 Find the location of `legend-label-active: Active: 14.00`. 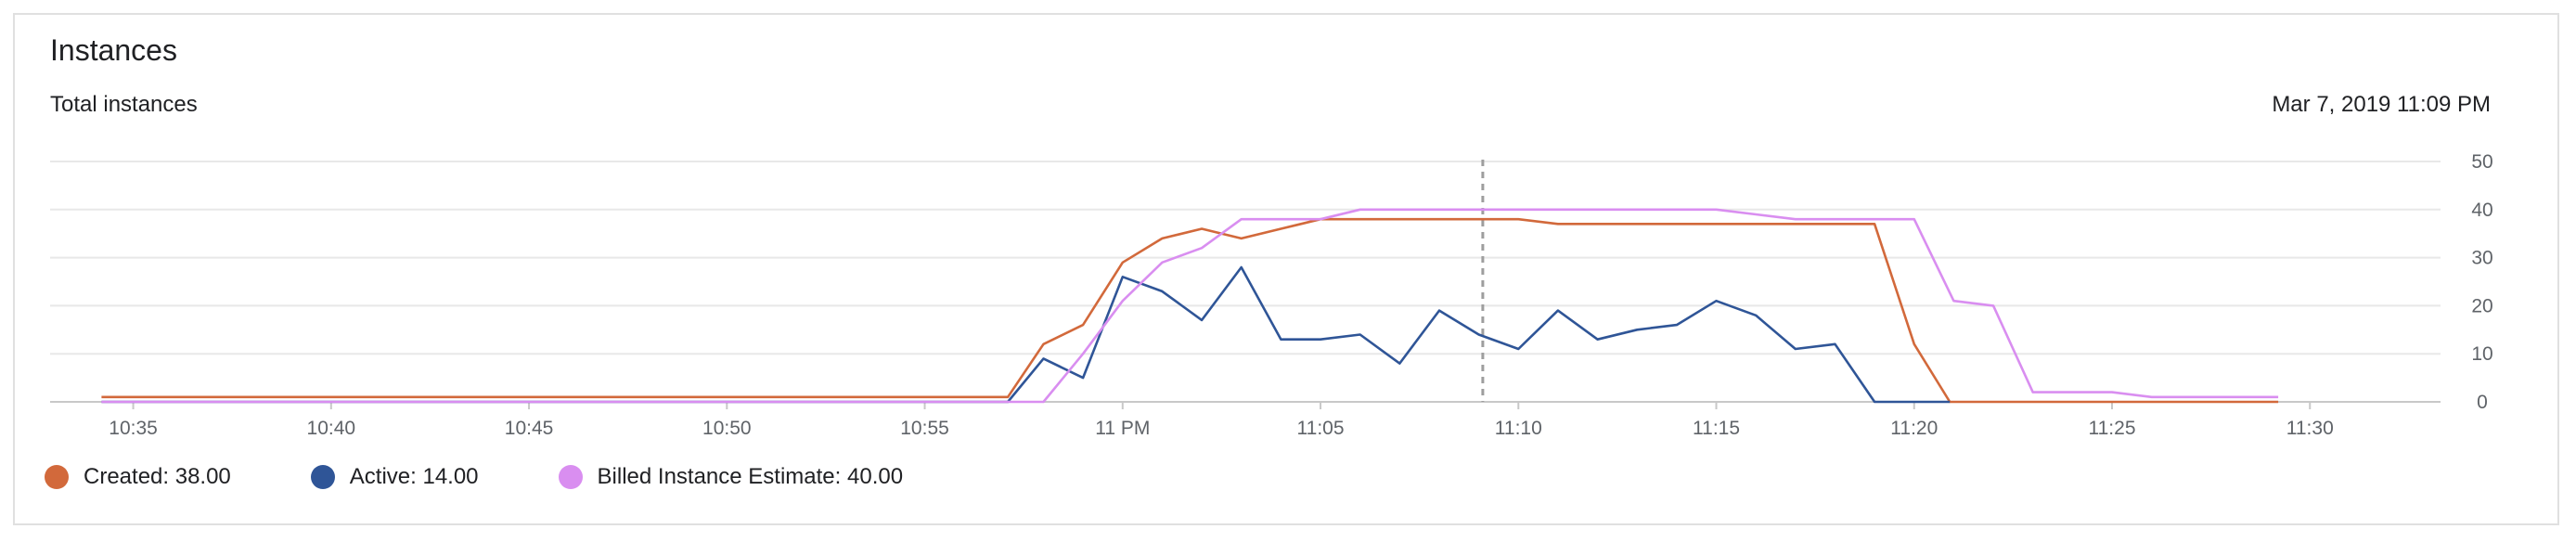

legend-label-active: Active: 14.00 is located at coordinates (414, 476).